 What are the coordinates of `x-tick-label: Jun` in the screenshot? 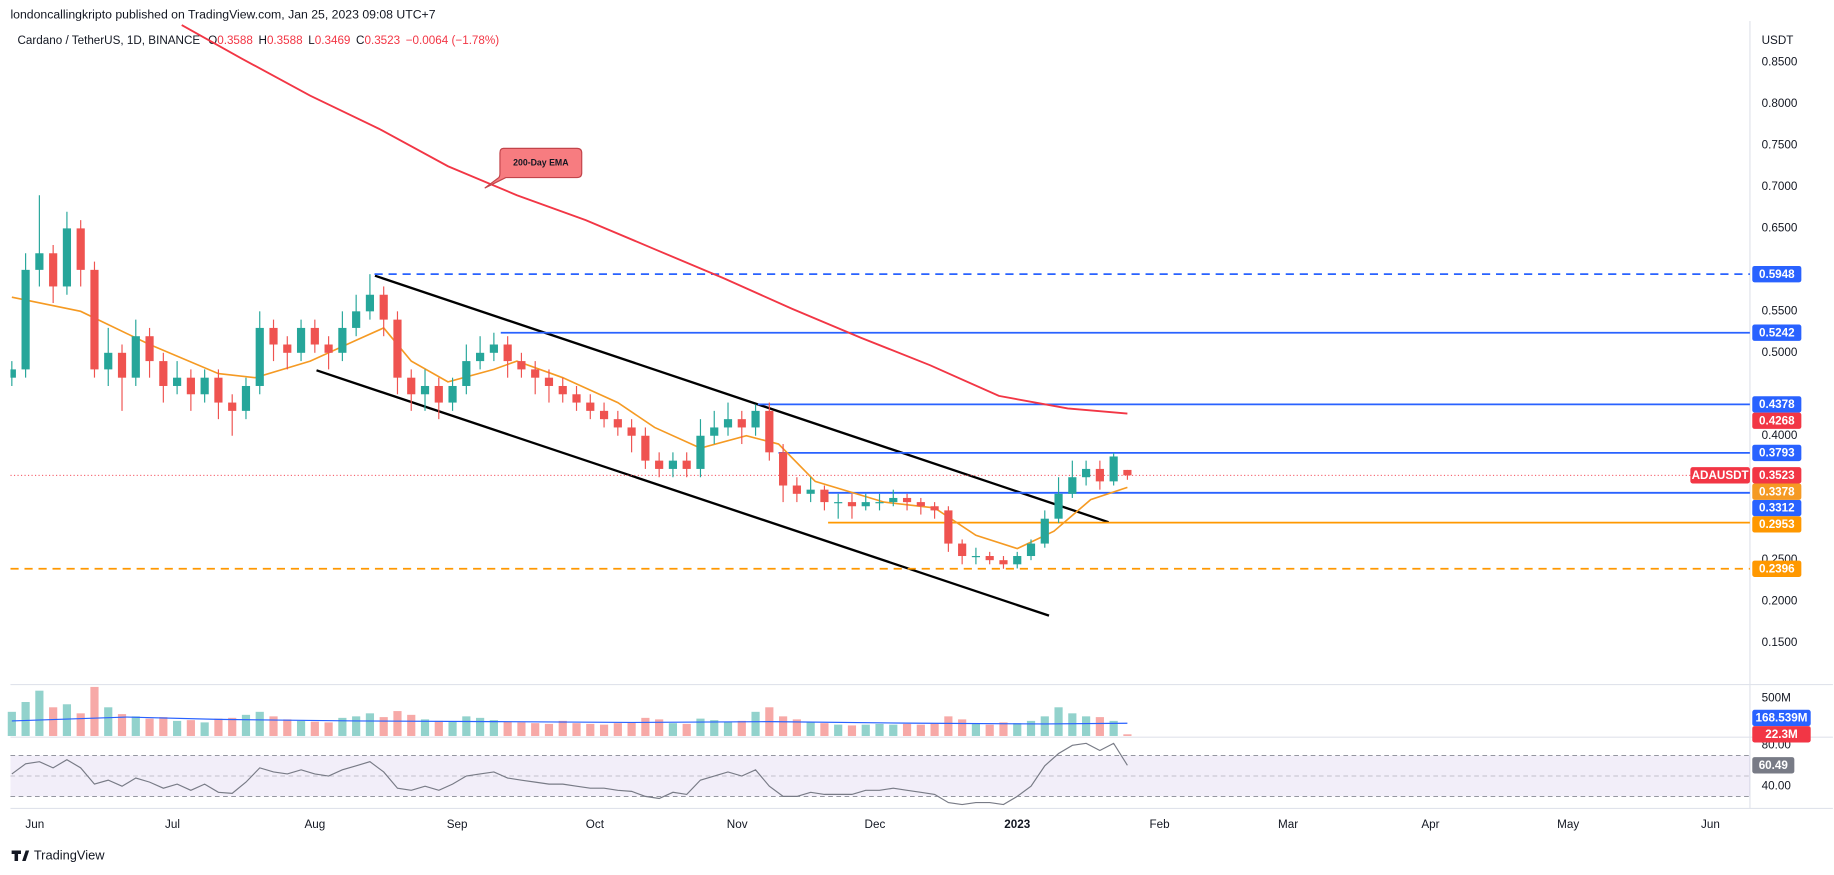 It's located at (34, 824).